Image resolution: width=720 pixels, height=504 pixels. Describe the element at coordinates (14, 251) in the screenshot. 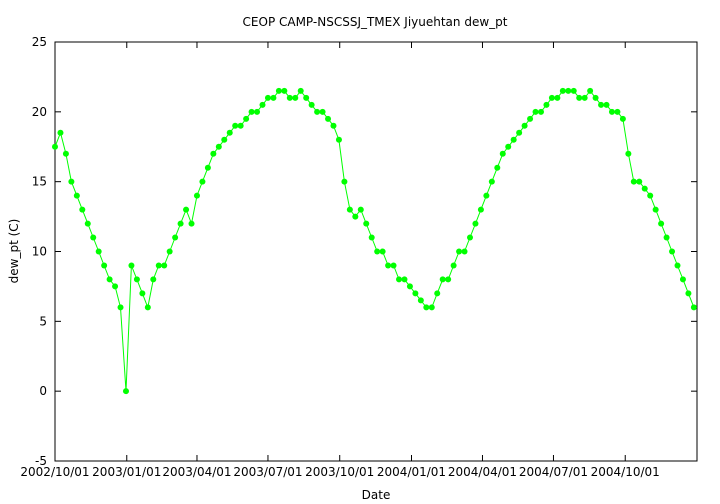

I see `y-axis-title: dew_pt (C)` at that location.